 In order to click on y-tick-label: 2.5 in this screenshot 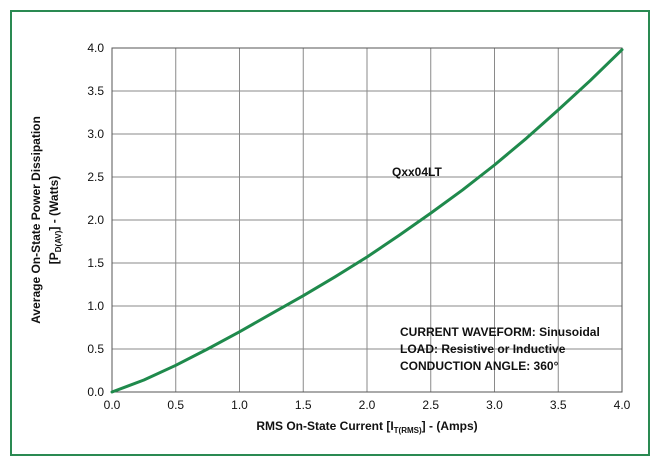, I will do `click(95, 177)`.